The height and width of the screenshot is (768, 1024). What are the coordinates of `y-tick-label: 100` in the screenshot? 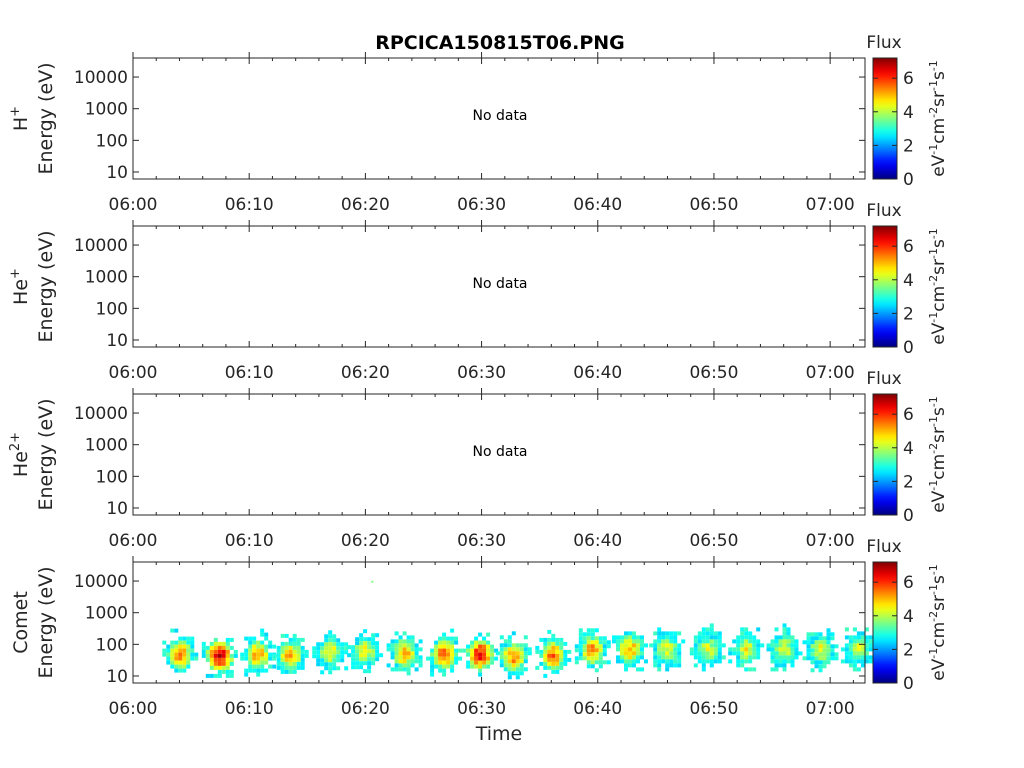 It's located at (112, 309).